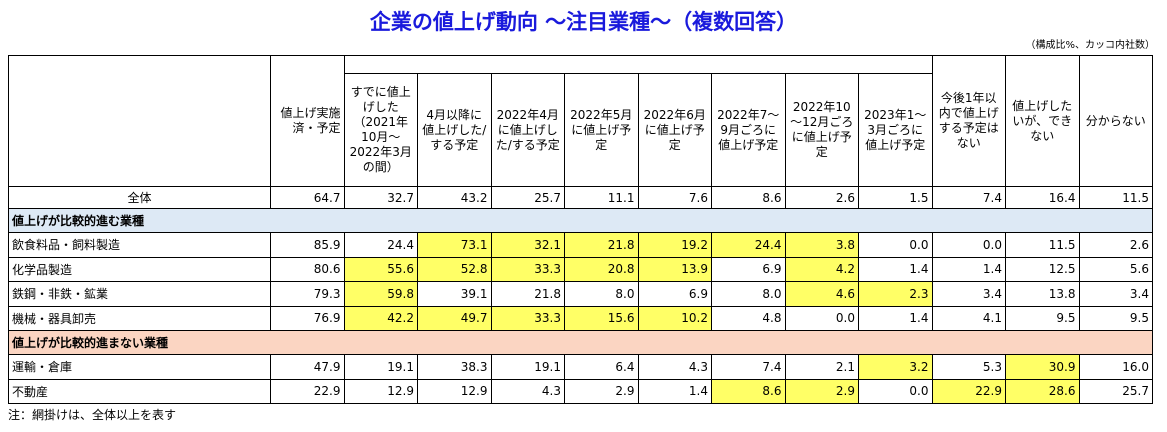  What do you see at coordinates (139, 294) in the screenshot?
I see `row-label: 鉄鋼・非鉄・鉱業` at bounding box center [139, 294].